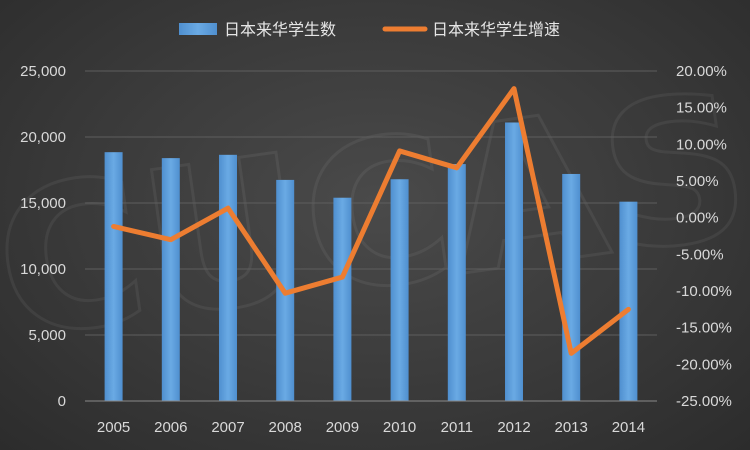 Image resolution: width=750 pixels, height=450 pixels. I want to click on x-tick-label: 2013, so click(571, 427).